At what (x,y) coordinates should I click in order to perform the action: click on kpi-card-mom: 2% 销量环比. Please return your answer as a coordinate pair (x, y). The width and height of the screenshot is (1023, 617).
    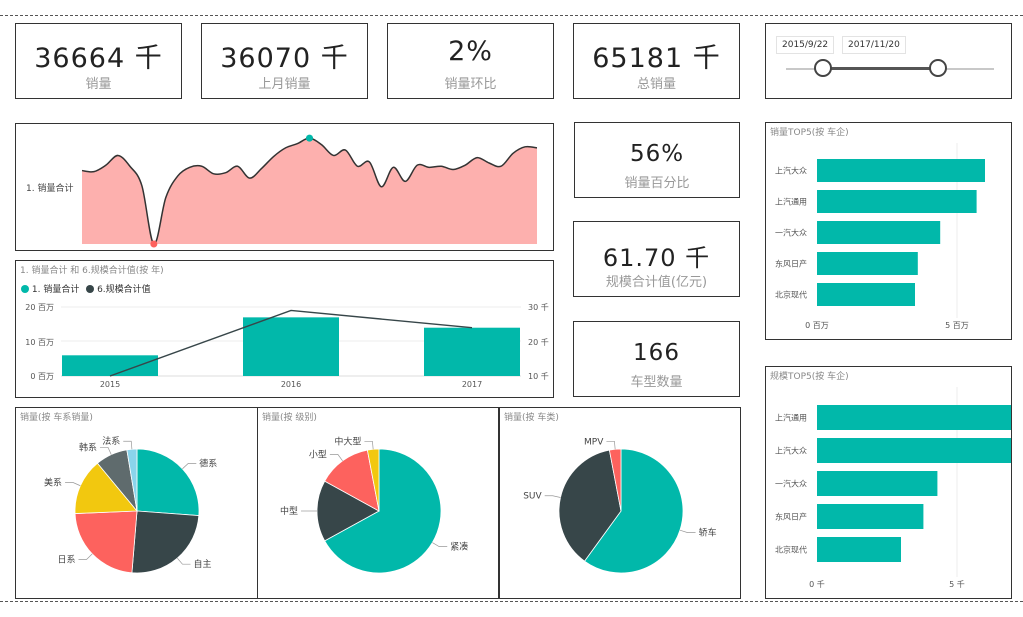
    Looking at the image, I should click on (470, 61).